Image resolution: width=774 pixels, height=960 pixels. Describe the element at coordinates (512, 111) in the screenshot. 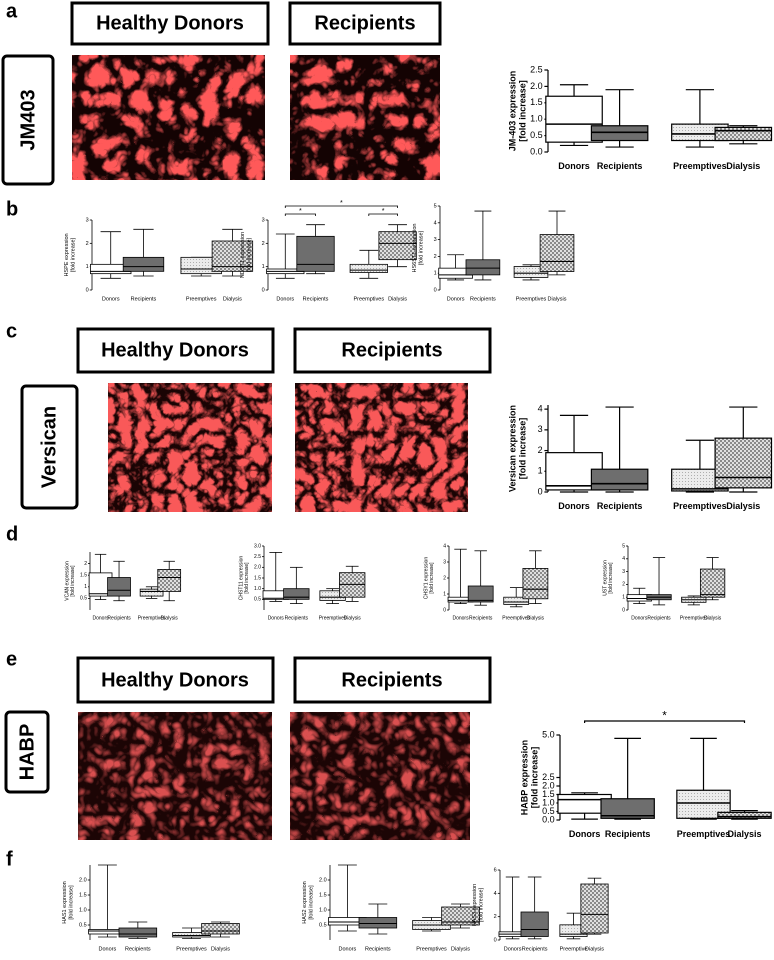

I see `y-axis-label: JM-403 expression` at that location.